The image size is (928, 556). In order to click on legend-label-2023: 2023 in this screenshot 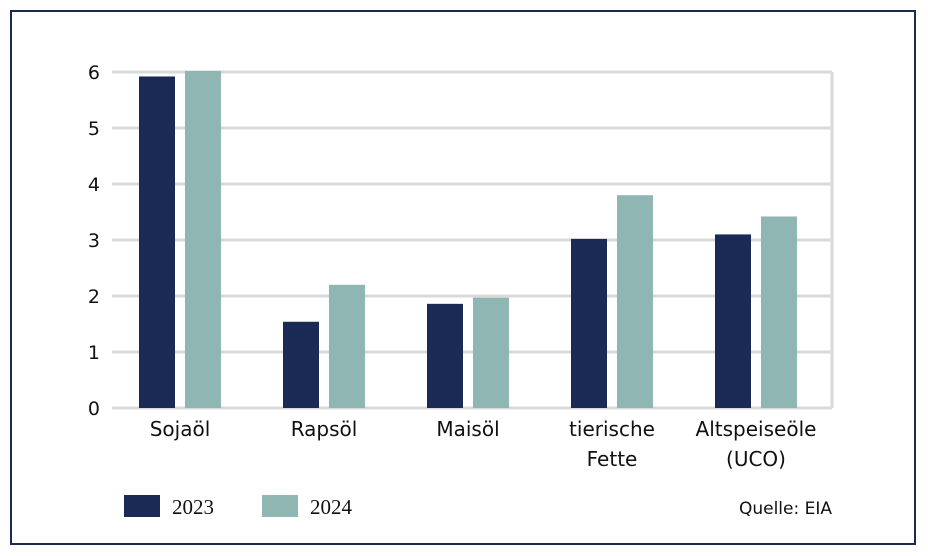, I will do `click(193, 507)`.